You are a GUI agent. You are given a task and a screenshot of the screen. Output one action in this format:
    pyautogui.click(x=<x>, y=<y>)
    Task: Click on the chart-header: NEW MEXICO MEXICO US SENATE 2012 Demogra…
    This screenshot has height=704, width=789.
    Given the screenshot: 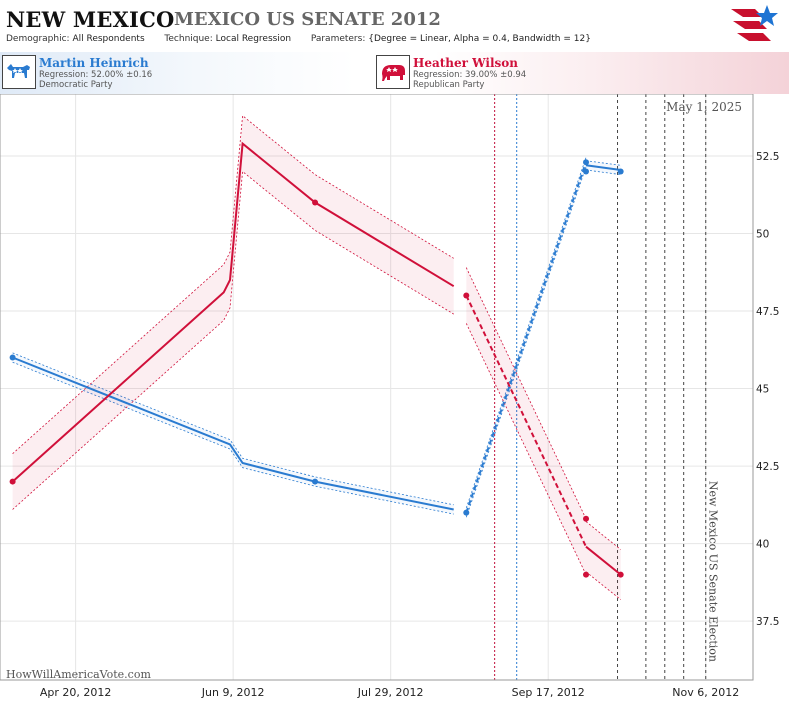 What is the action you would take?
    pyautogui.click(x=394, y=26)
    